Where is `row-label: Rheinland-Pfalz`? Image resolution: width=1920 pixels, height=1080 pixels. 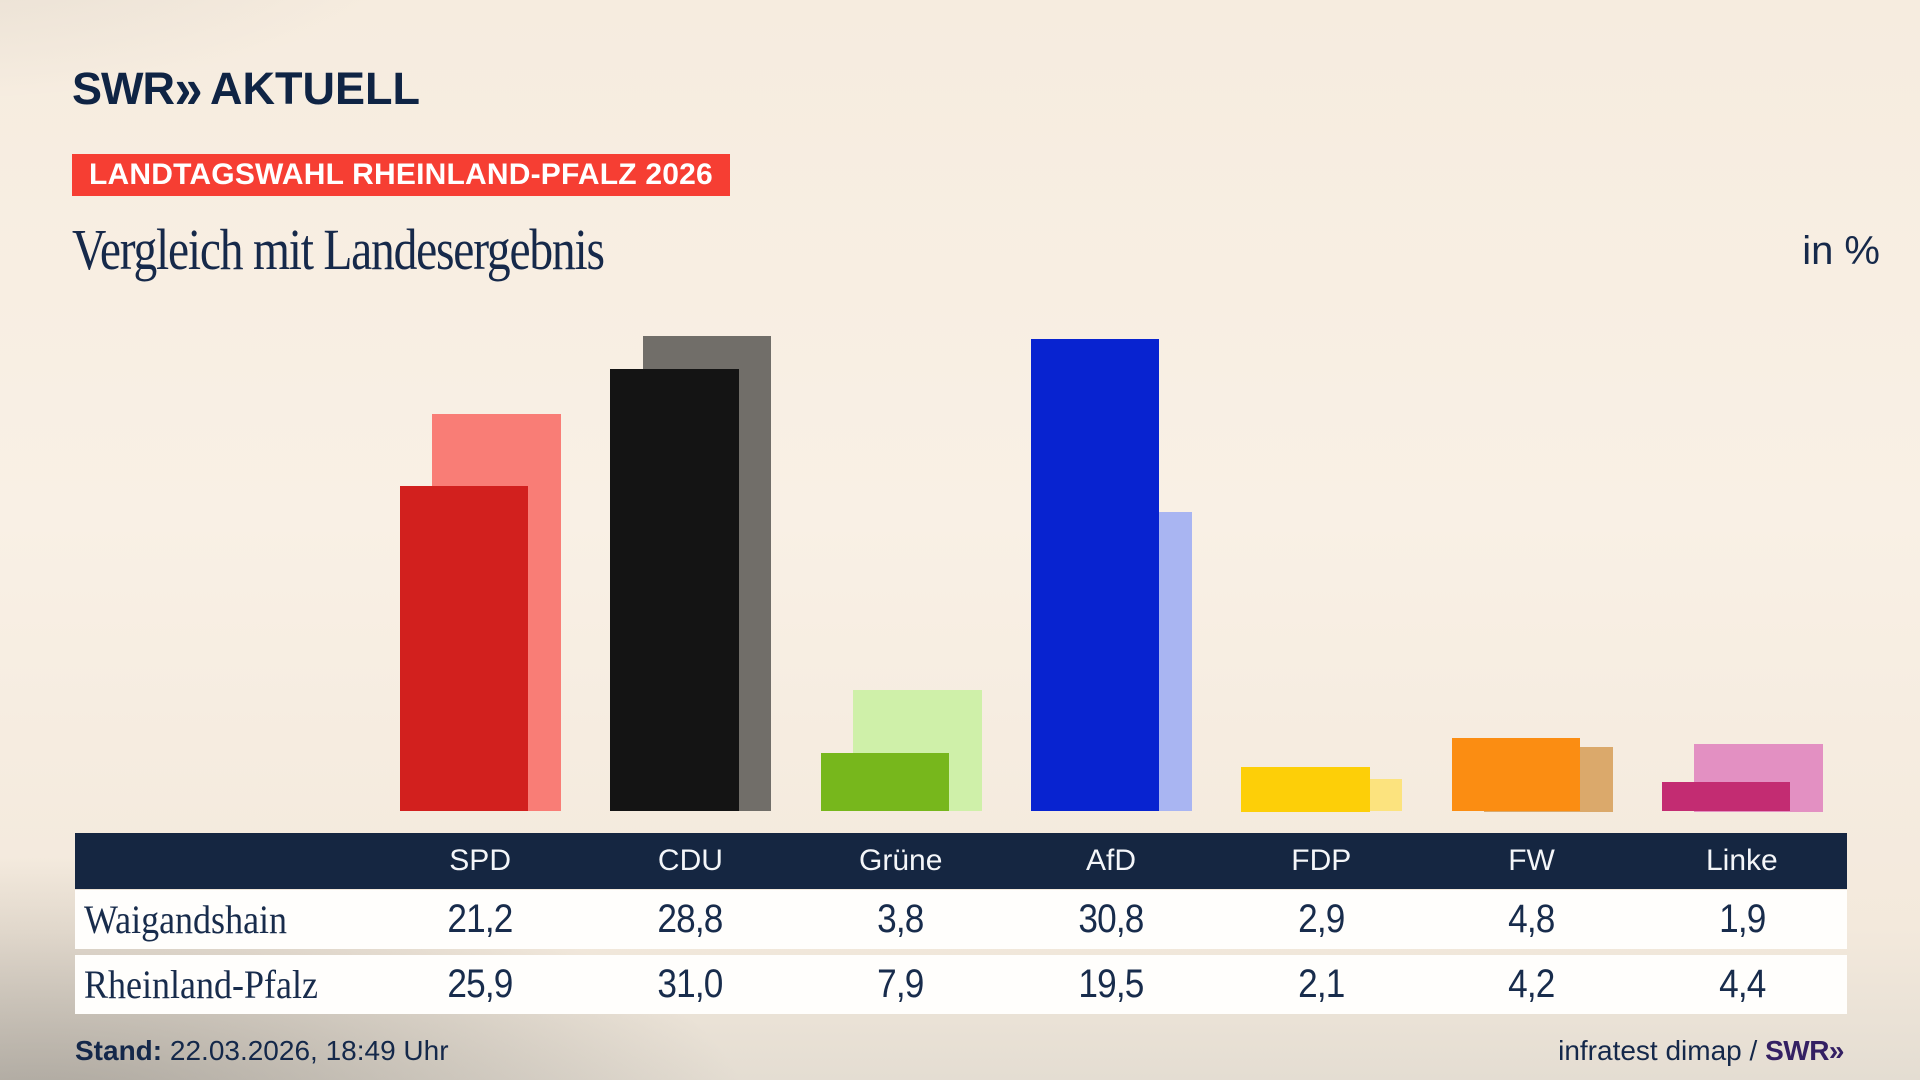
row-label: Rheinland-Pfalz is located at coordinates (201, 984).